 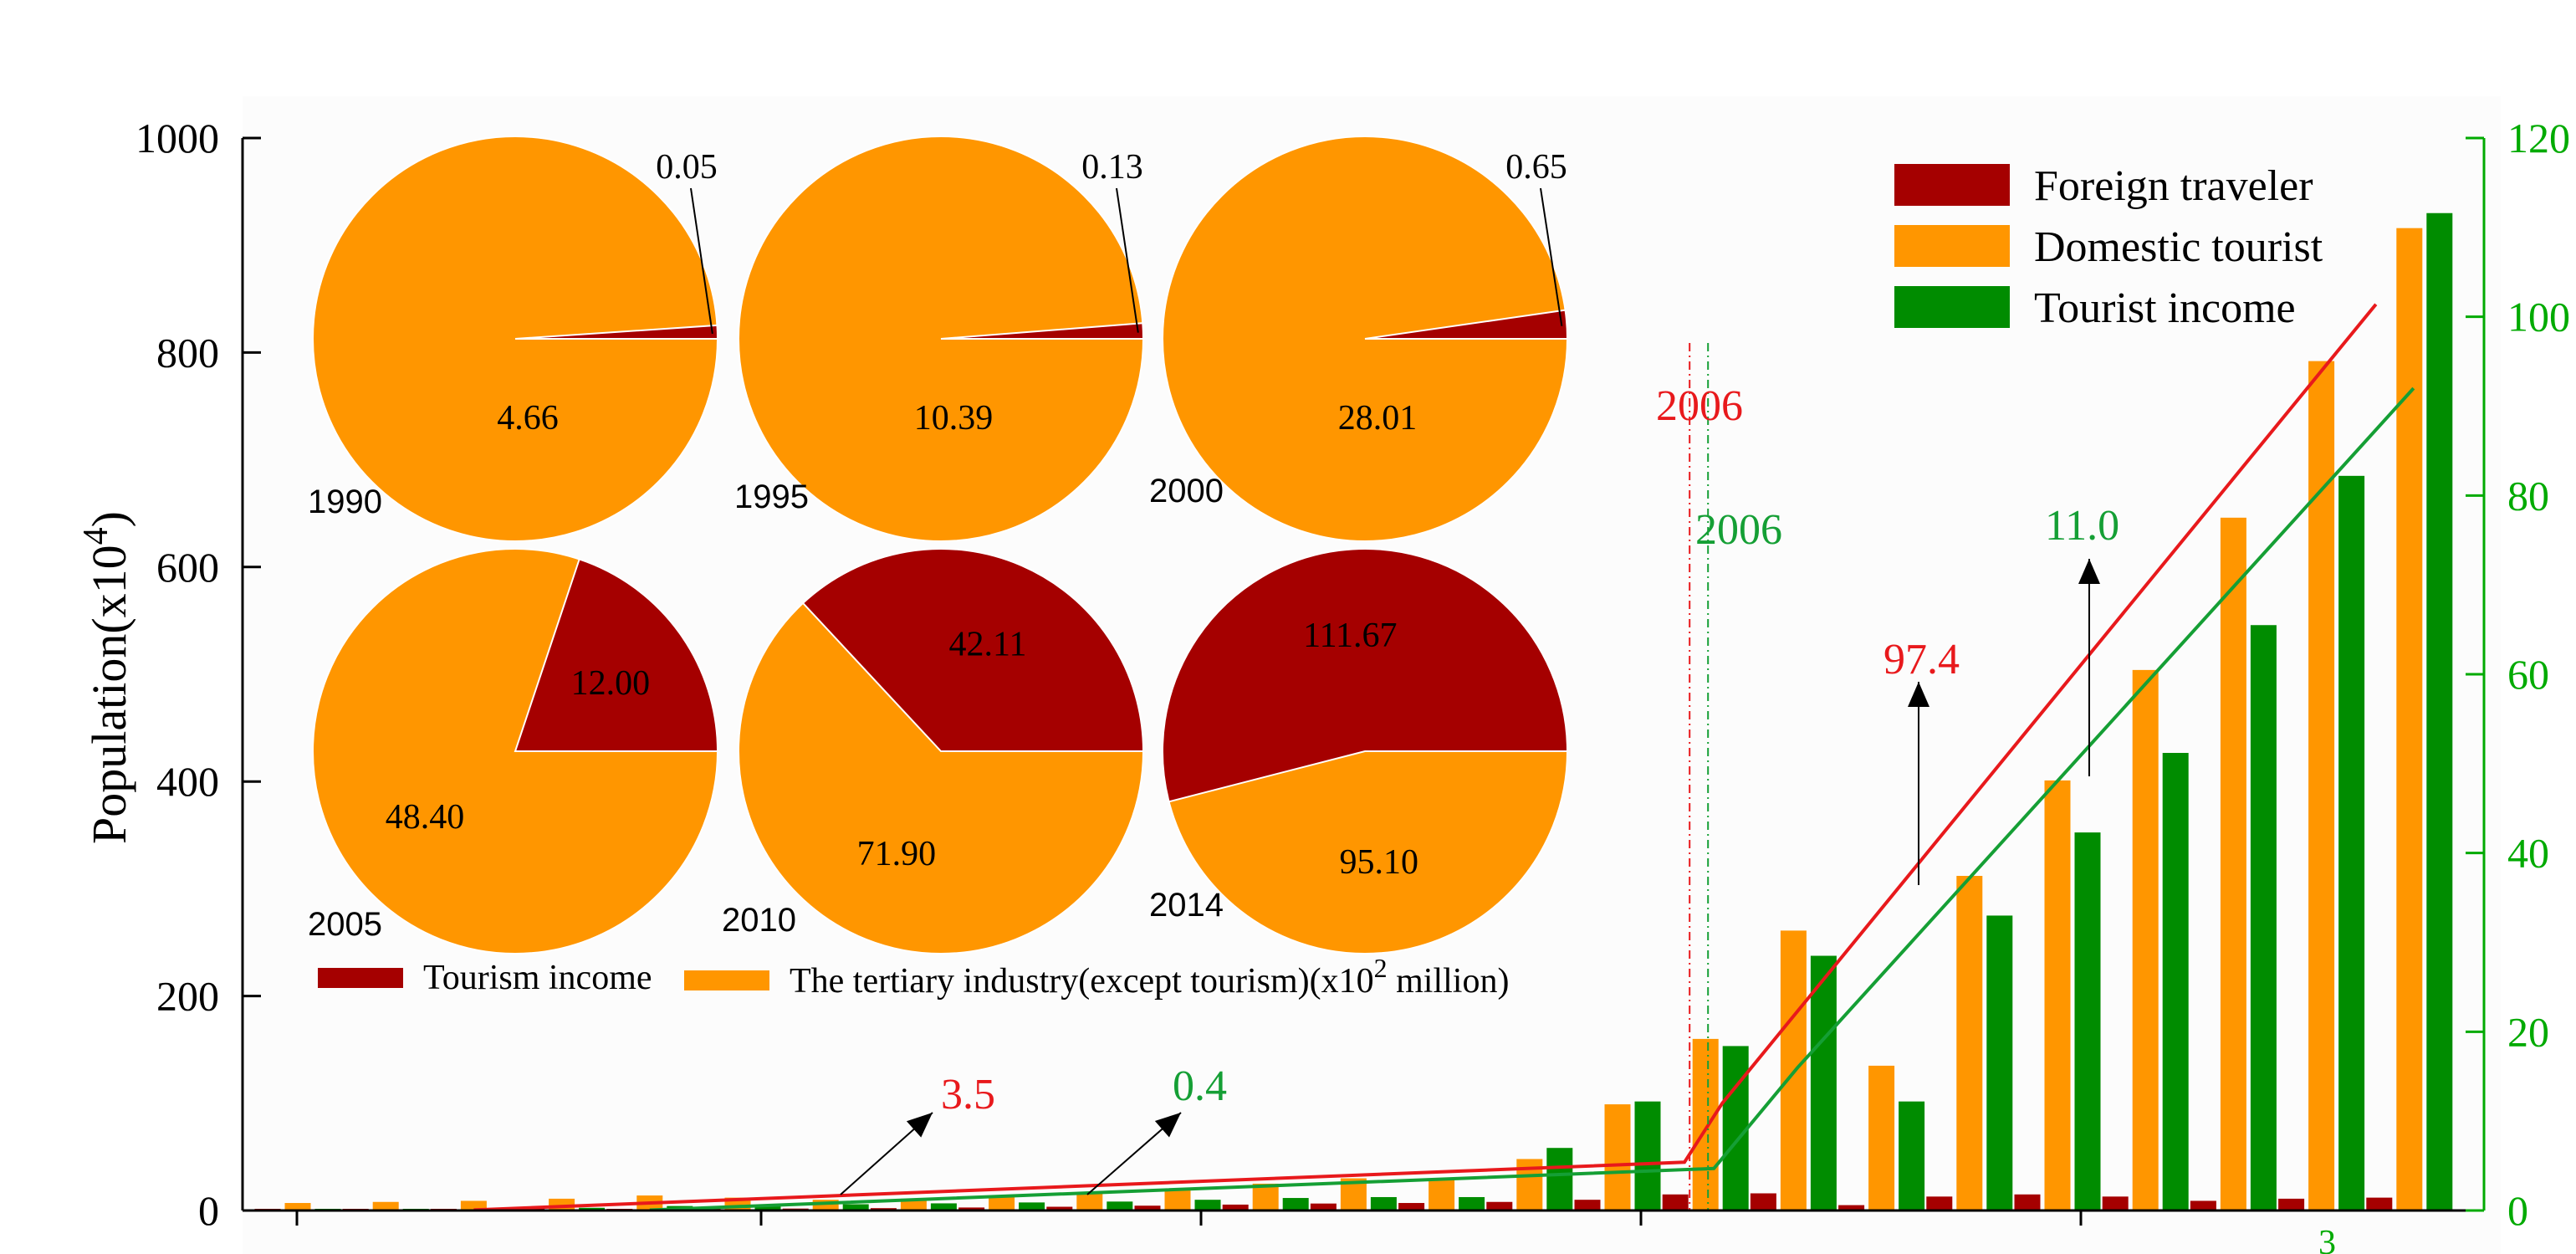 What do you see at coordinates (771, 497) in the screenshot?
I see `pie-year-label: 1995` at bounding box center [771, 497].